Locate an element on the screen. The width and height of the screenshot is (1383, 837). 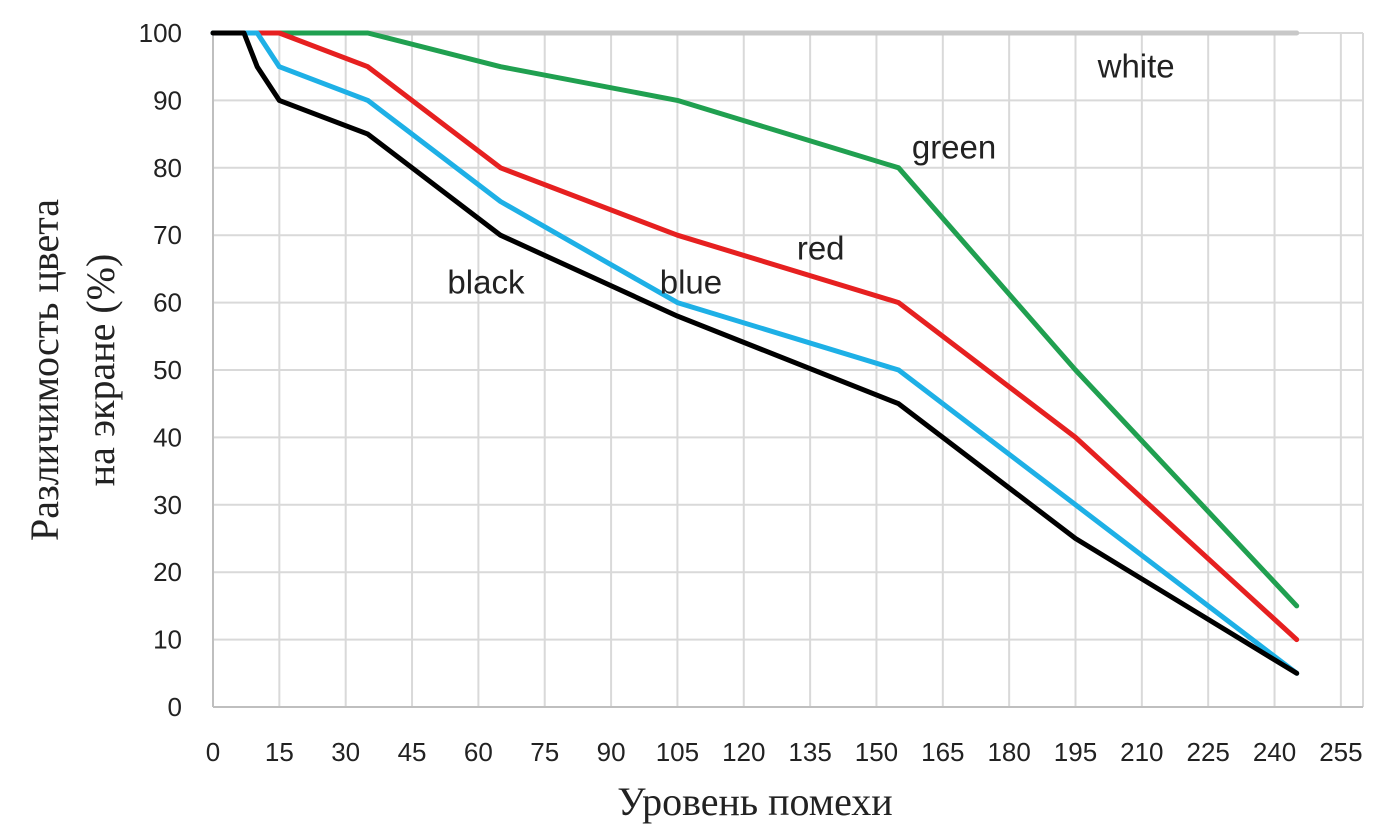
y-tick-label: 30 is located at coordinates (167, 505).